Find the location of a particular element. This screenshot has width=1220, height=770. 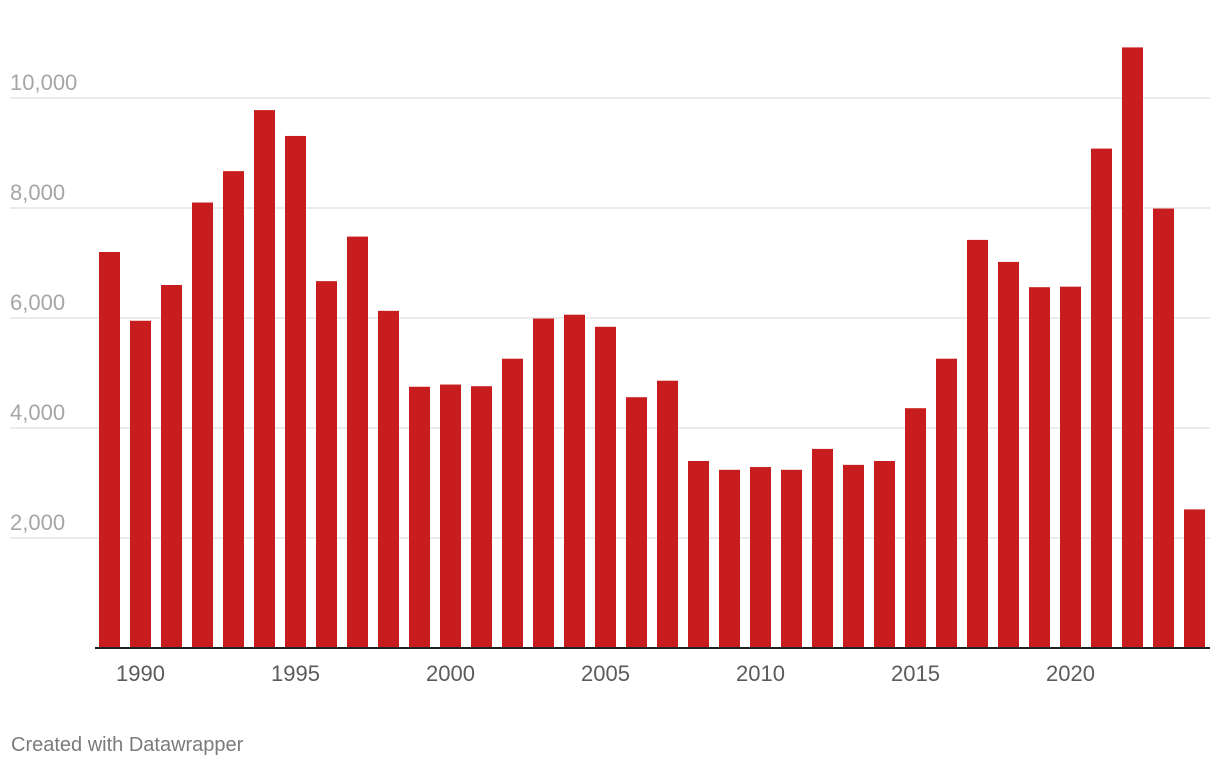

credit-text: Created with Datawrapper is located at coordinates (127, 745).